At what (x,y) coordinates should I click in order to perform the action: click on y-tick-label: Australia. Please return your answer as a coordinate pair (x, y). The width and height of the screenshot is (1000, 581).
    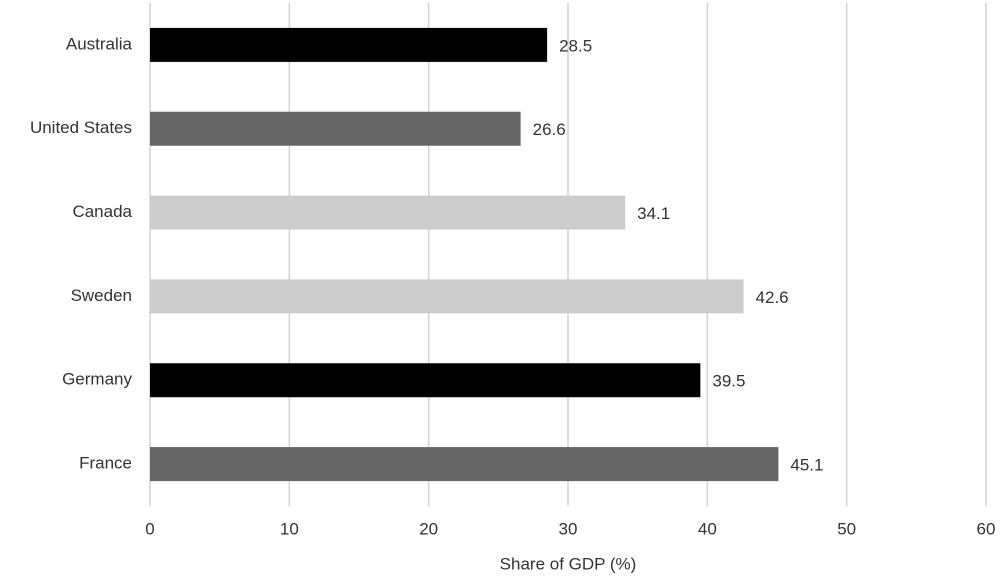
    Looking at the image, I should click on (99, 43).